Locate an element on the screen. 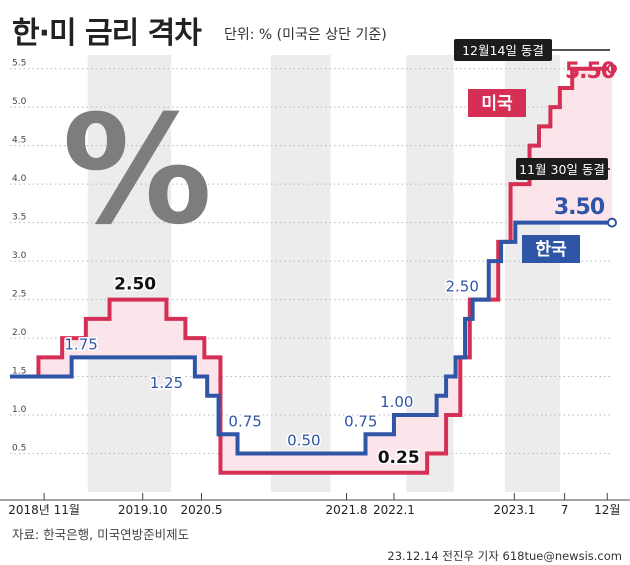 The image size is (630, 565). x-tick-label: 2021.8 is located at coordinates (347, 510).